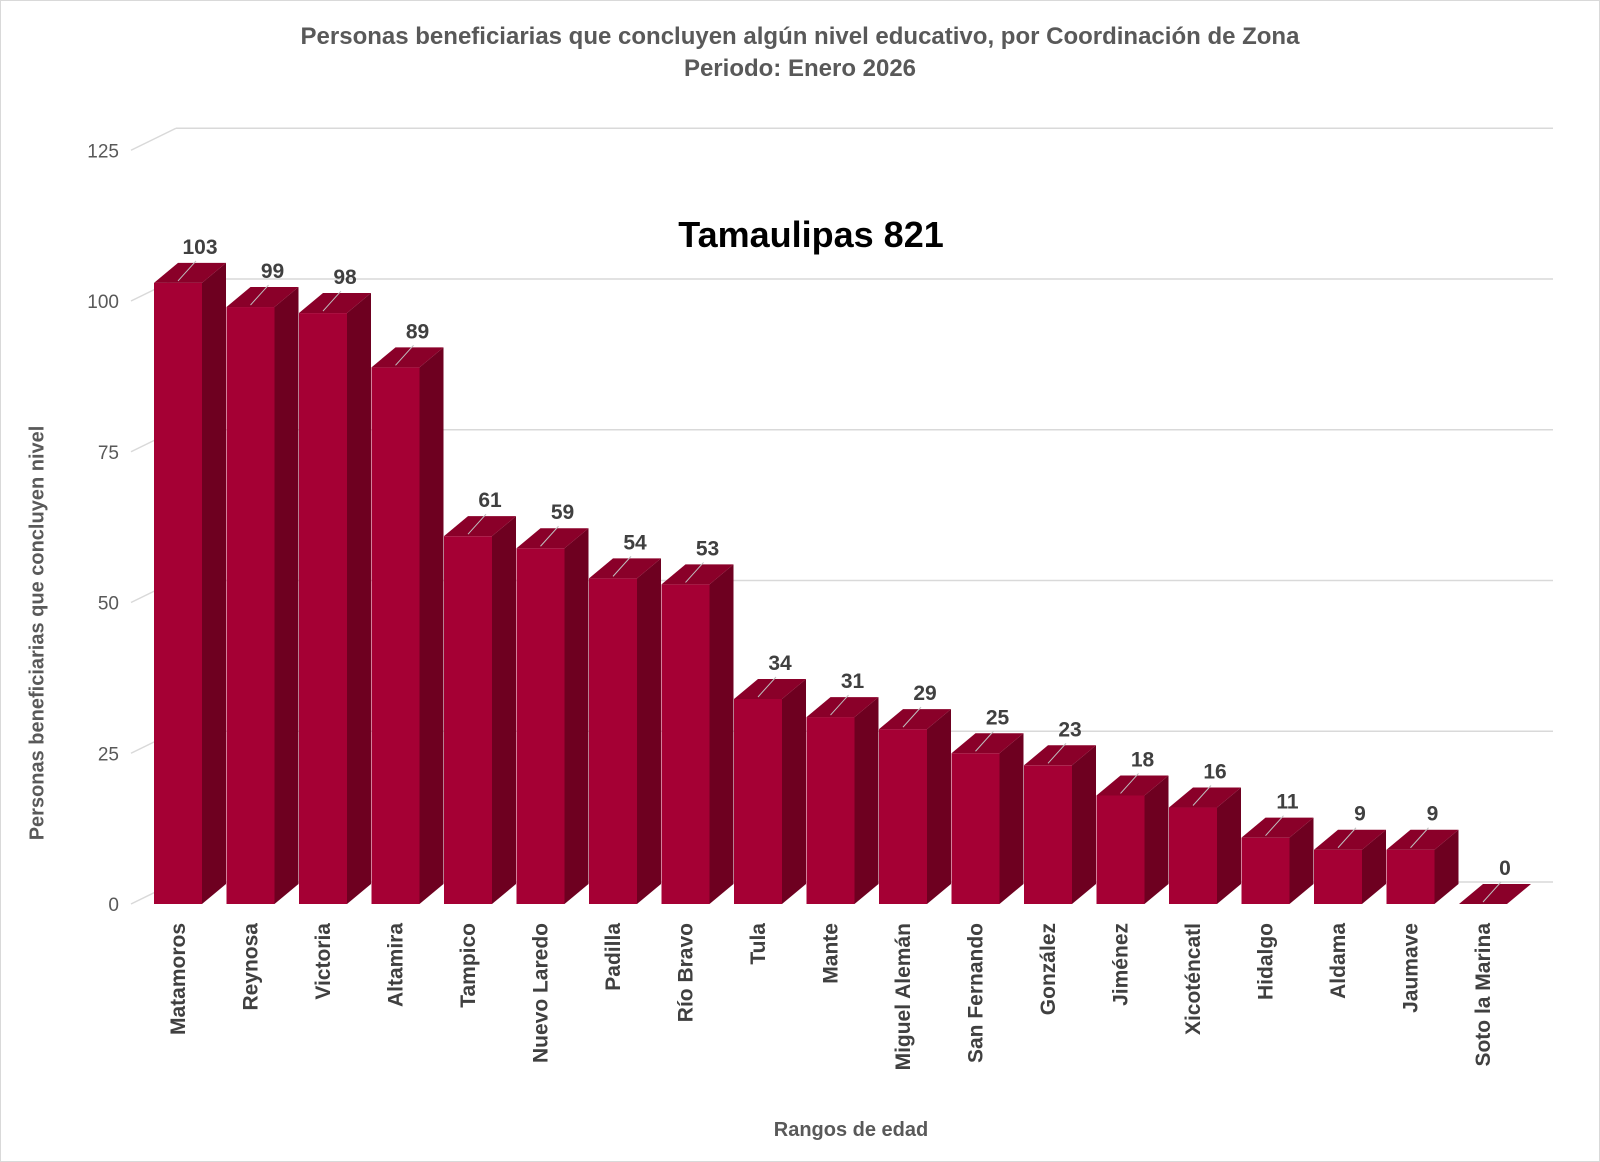 This screenshot has height=1162, width=1600. Describe the element at coordinates (1287, 802) in the screenshot. I see `data-label: 11` at that location.